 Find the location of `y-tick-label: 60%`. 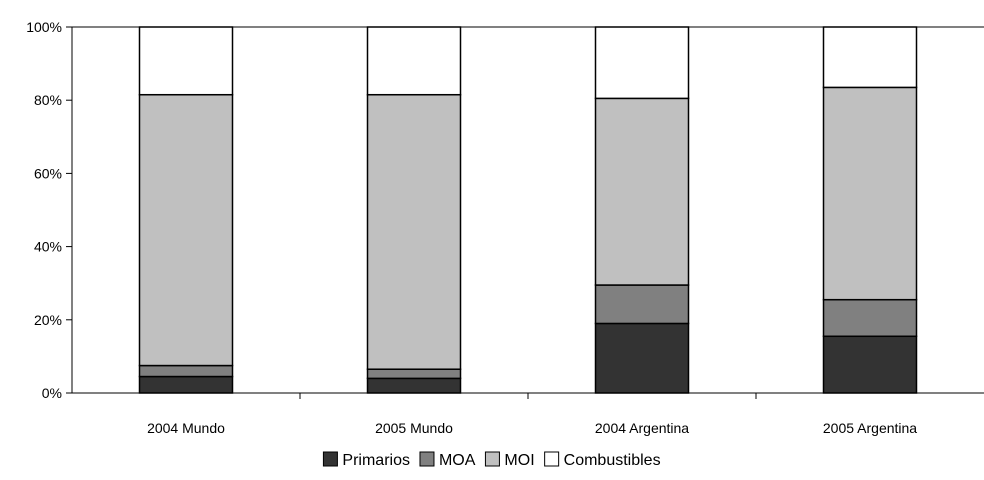

y-tick-label: 60% is located at coordinates (48, 173).